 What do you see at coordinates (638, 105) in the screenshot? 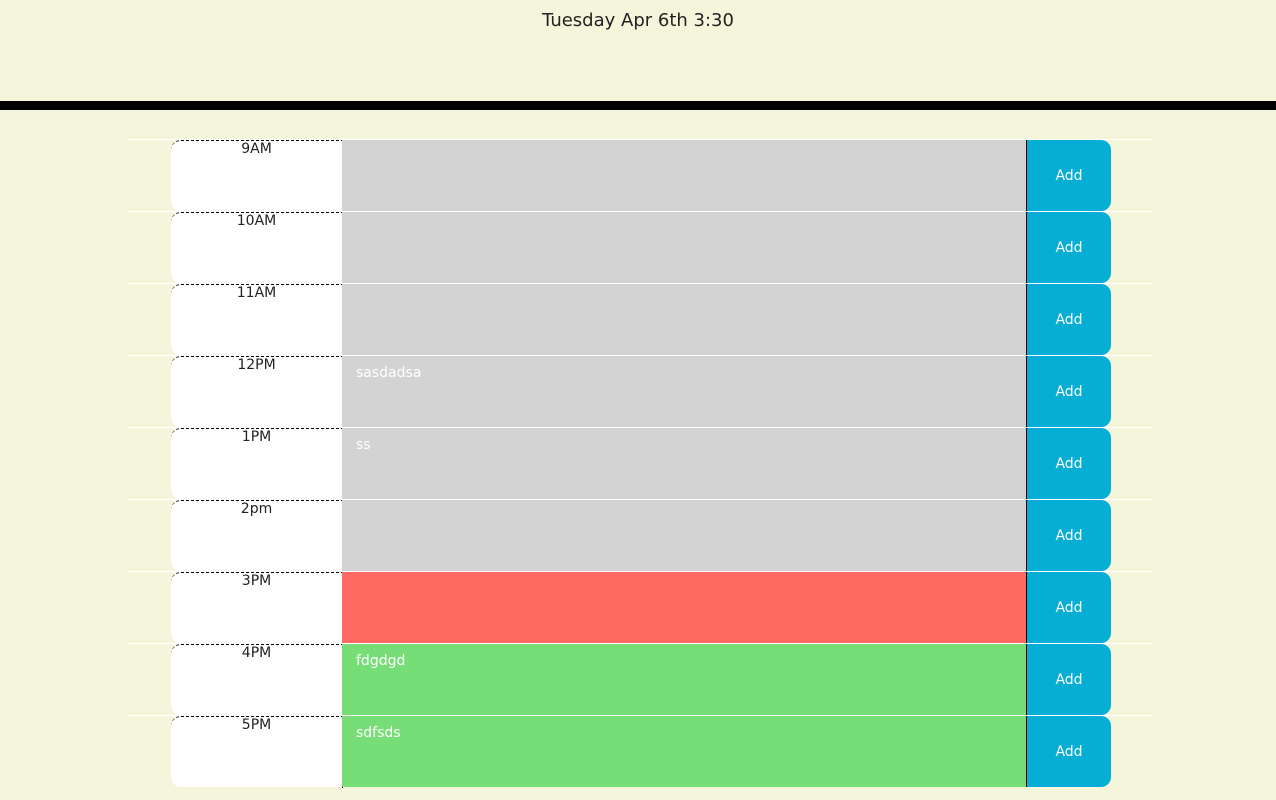
I see `header-divider` at bounding box center [638, 105].